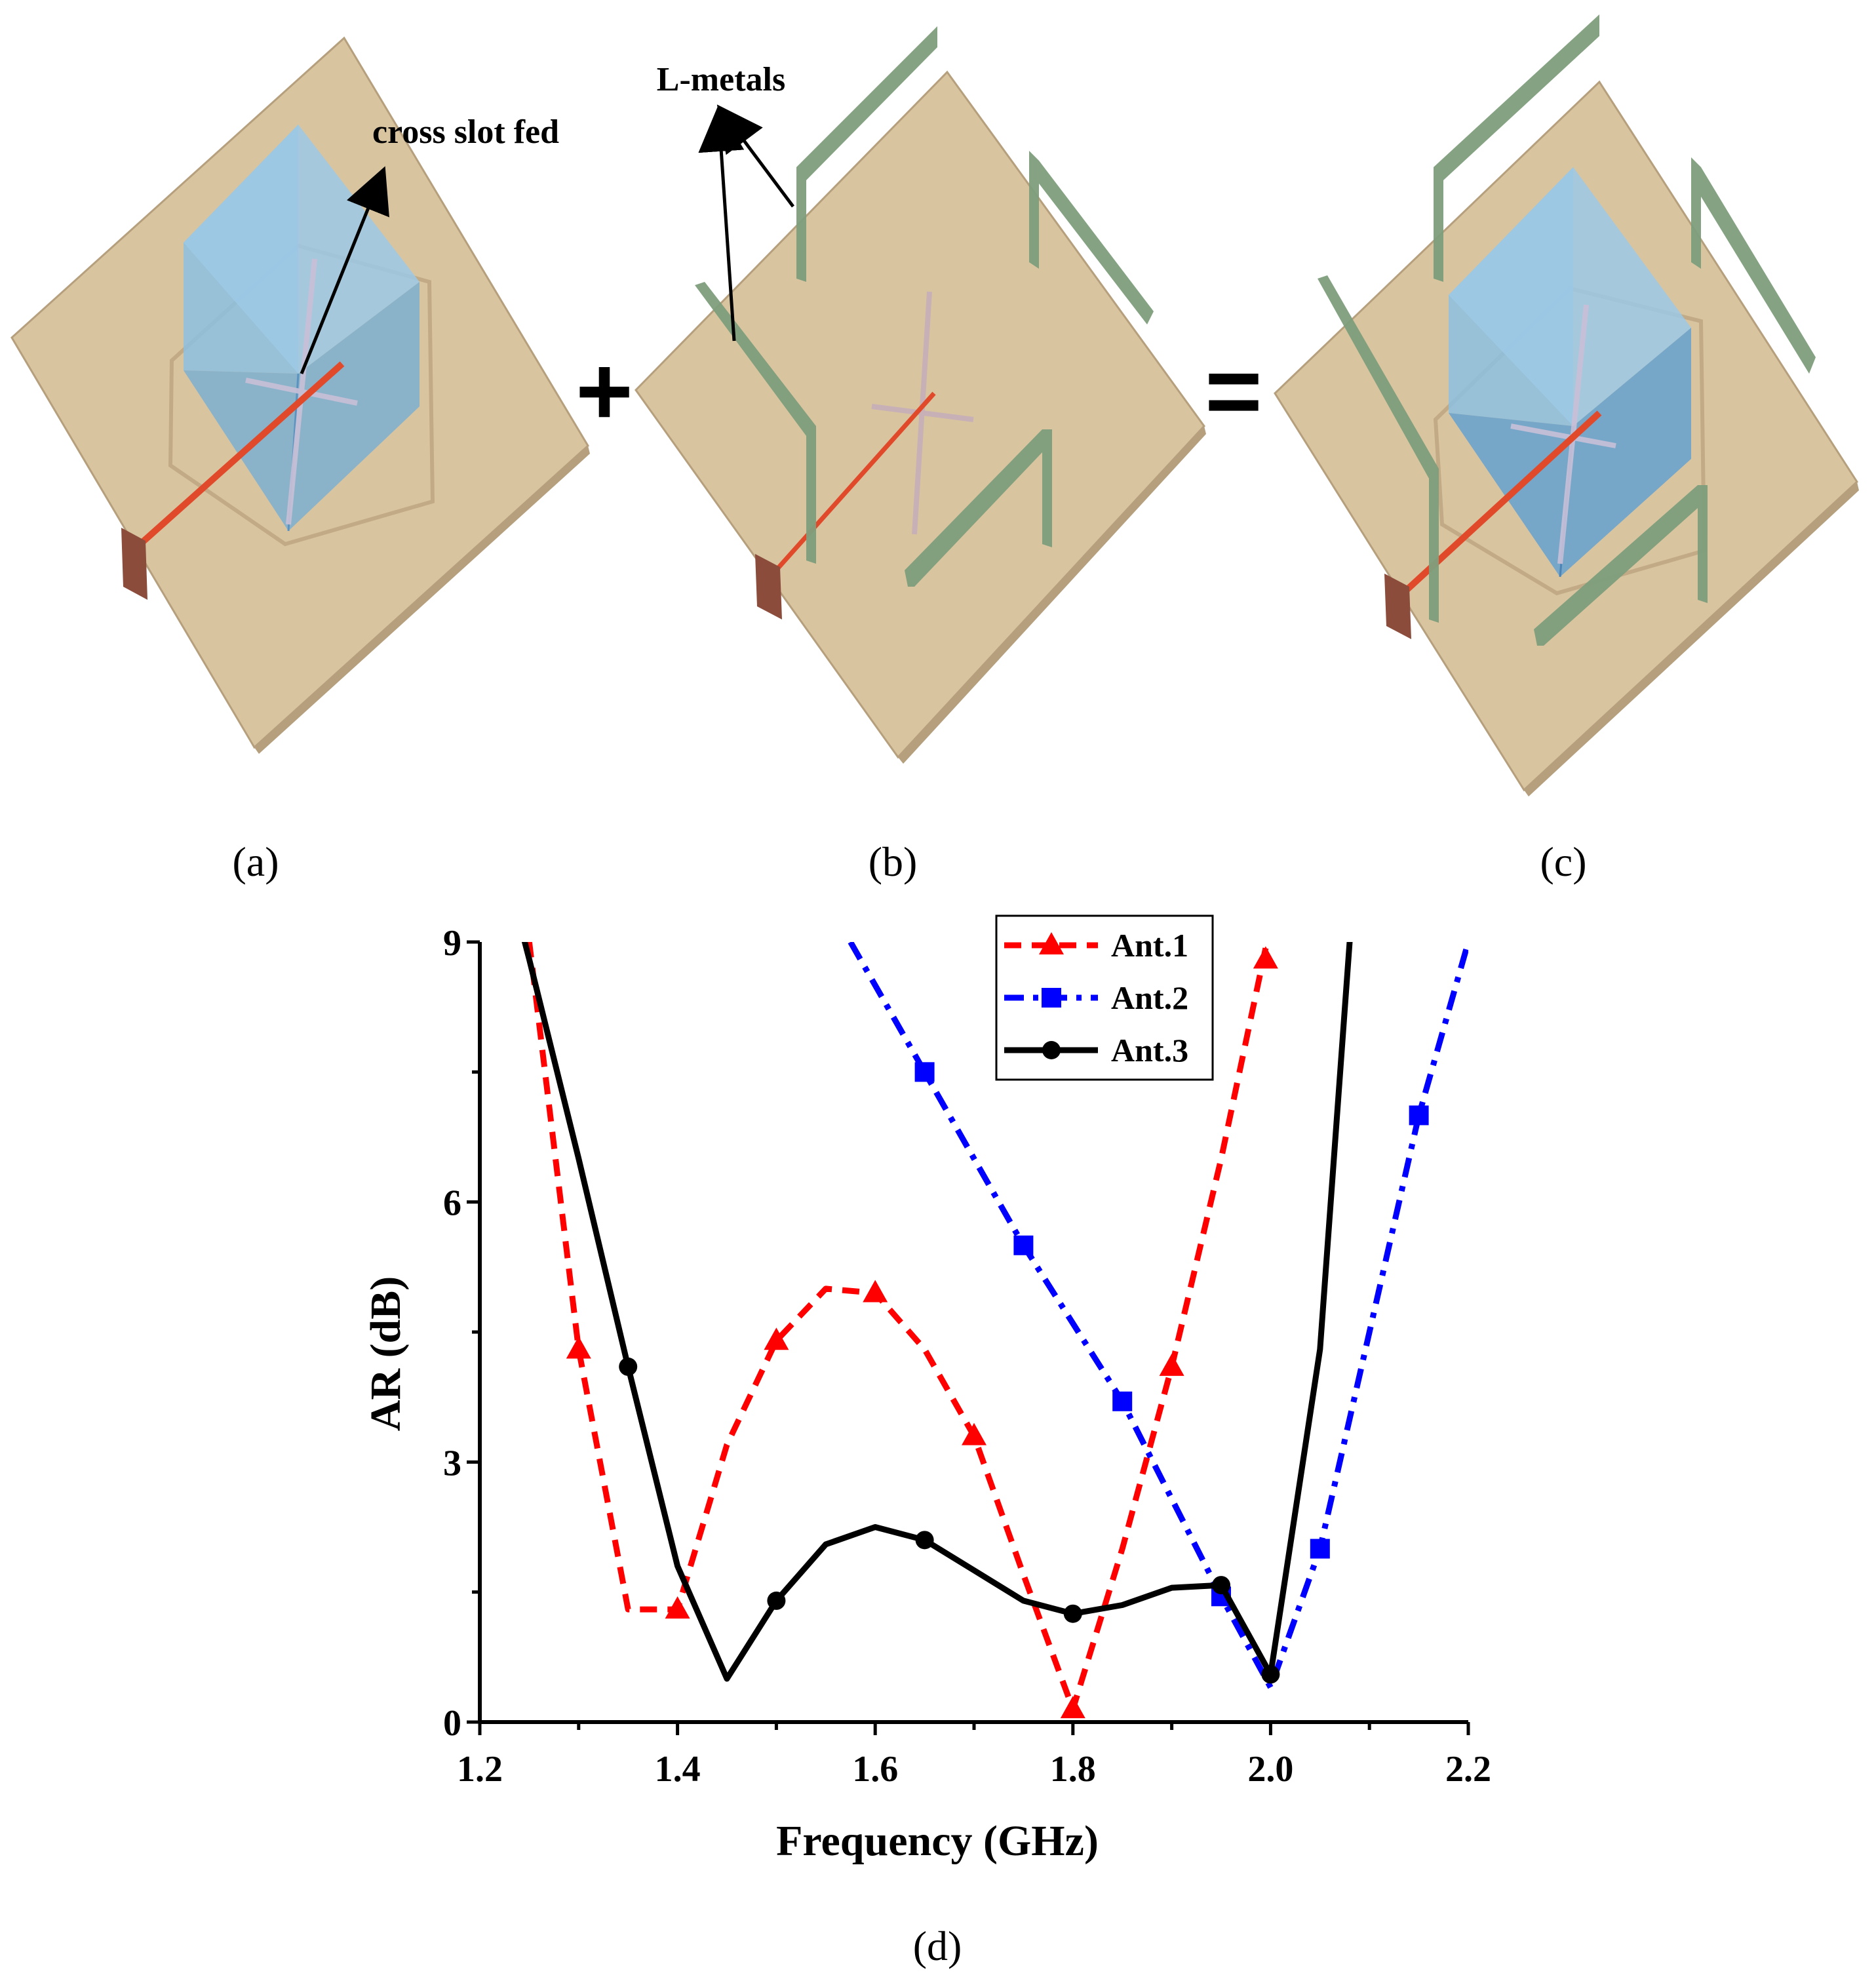 Image resolution: width=1876 pixels, height=1981 pixels. What do you see at coordinates (1149, 1050) in the screenshot?
I see `legend-label: Ant.3` at bounding box center [1149, 1050].